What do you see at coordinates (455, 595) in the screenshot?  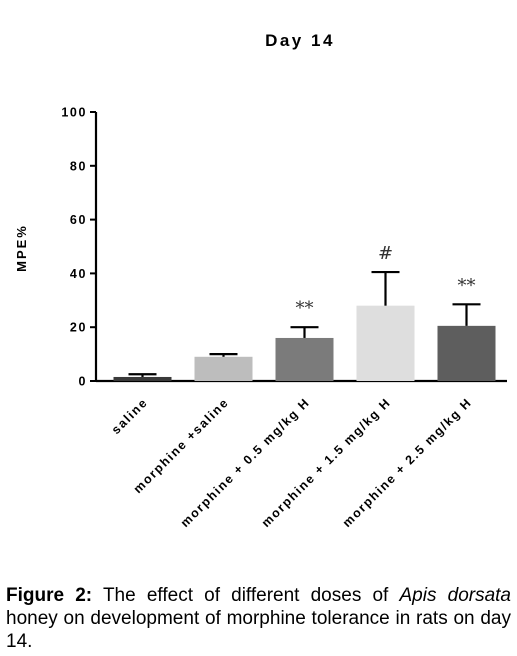 I see `caption-species: Apis dorsata` at bounding box center [455, 595].